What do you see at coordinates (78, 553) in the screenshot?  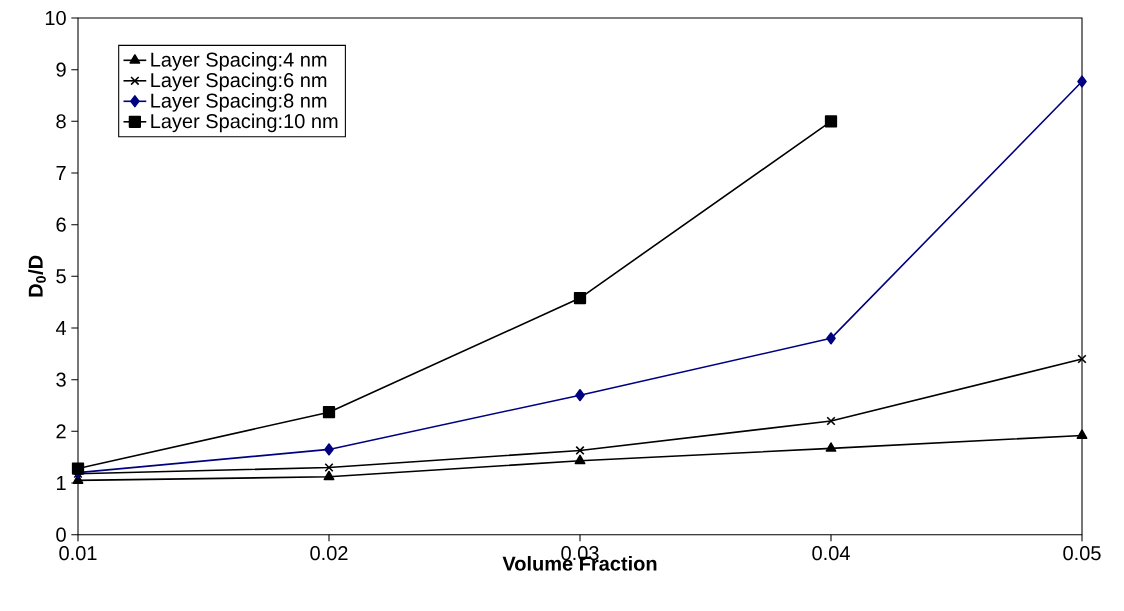 I see `x-tick-label: 0.01` at bounding box center [78, 553].